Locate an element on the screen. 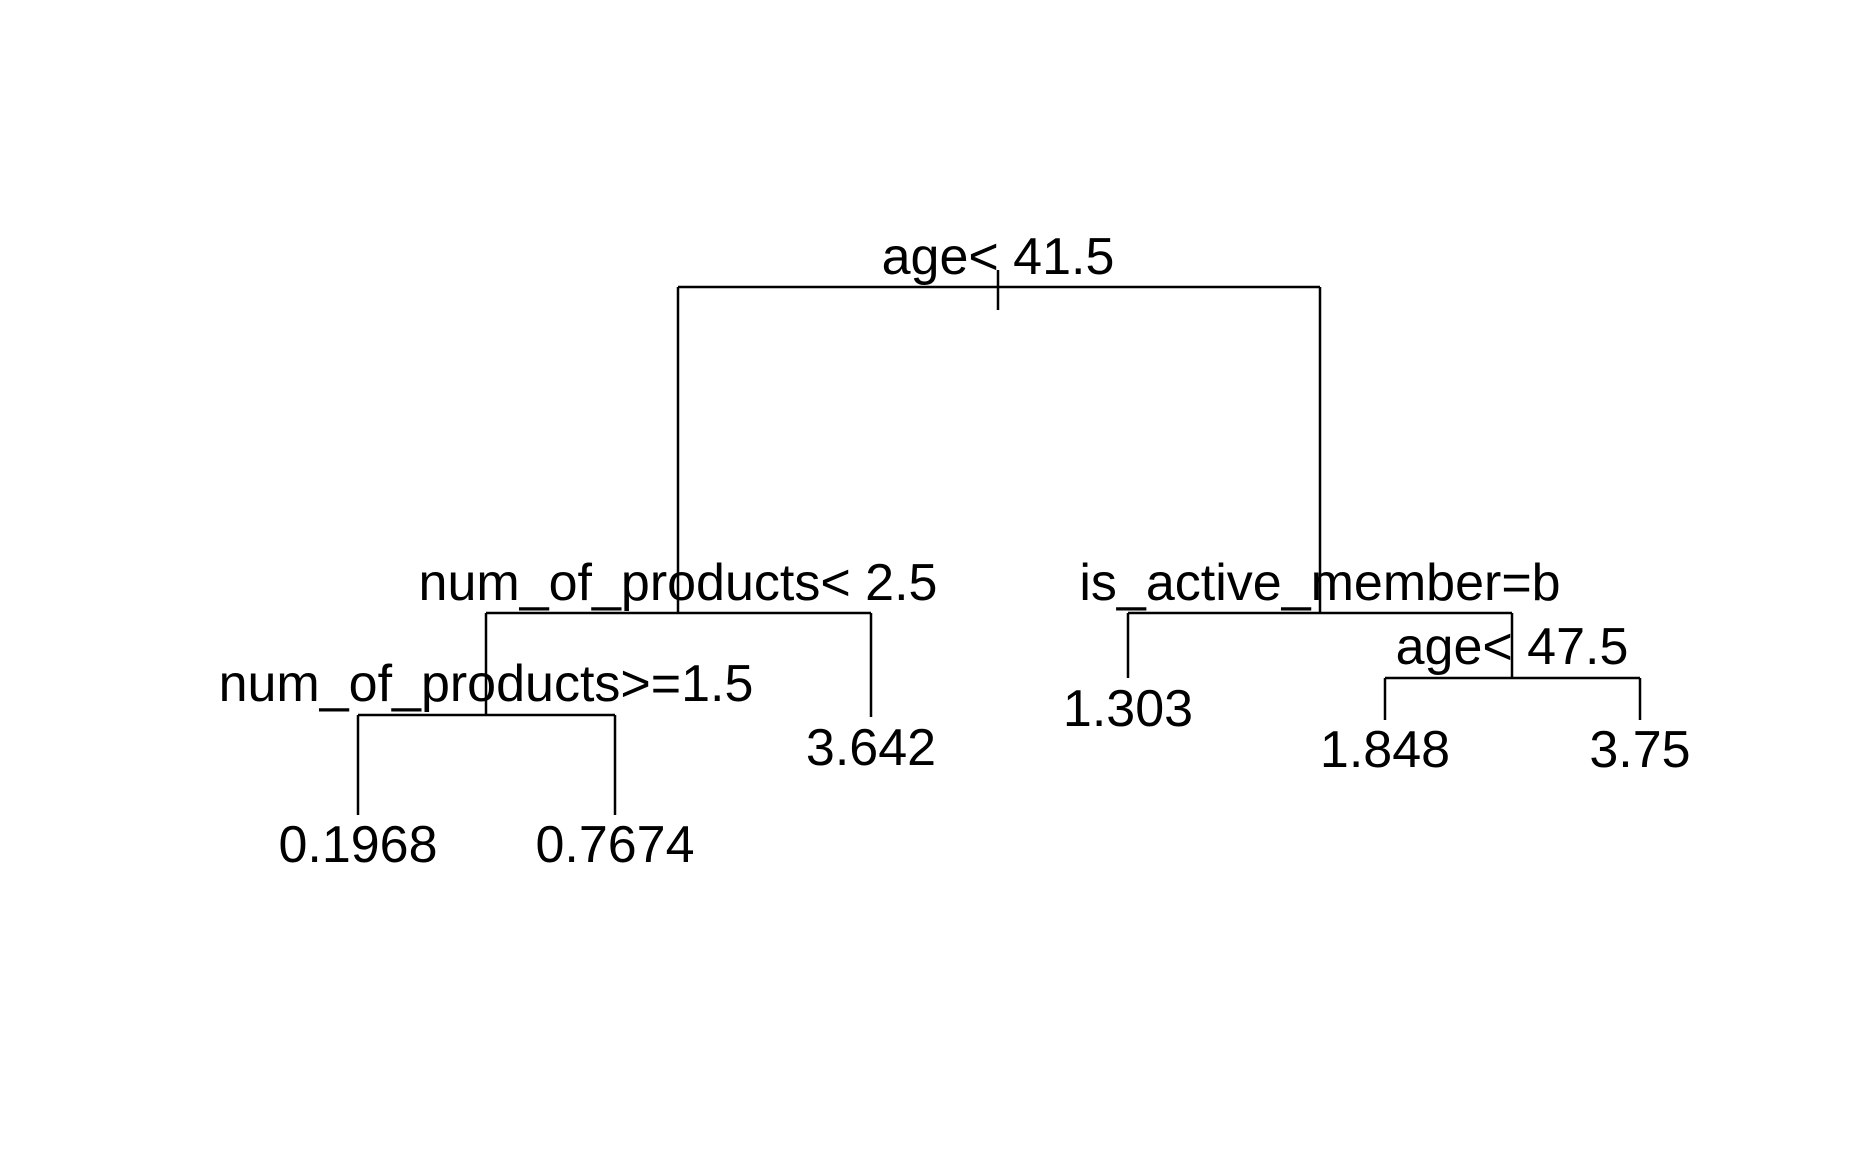 The width and height of the screenshot is (1872, 1152). leaf-value-3: 3.642 is located at coordinates (871, 748).